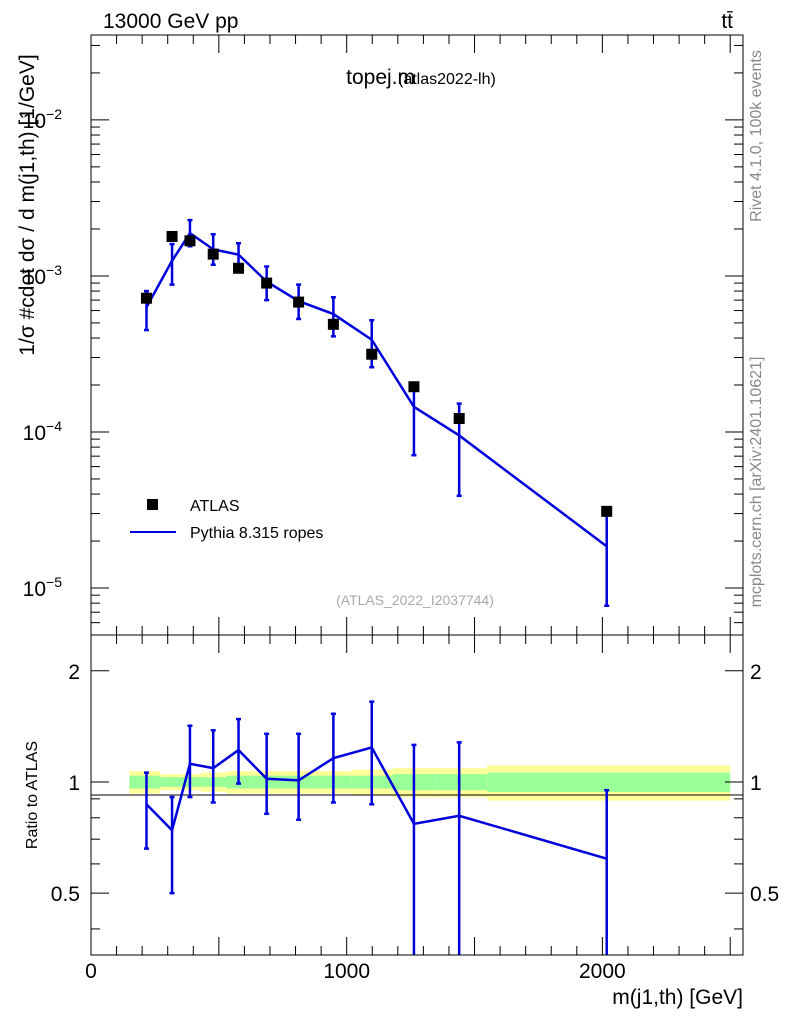 The height and width of the screenshot is (1024, 786). I want to click on legend-pythia-label: Pythia 8.315 ropes, so click(256, 533).